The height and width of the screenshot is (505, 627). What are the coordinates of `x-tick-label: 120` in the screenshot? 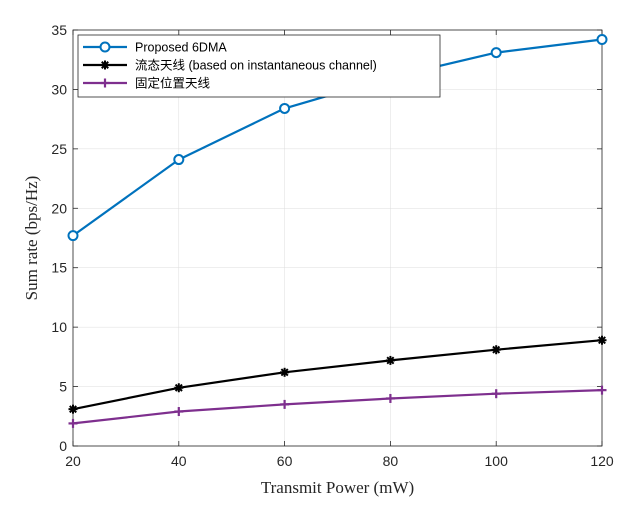 It's located at (602, 461).